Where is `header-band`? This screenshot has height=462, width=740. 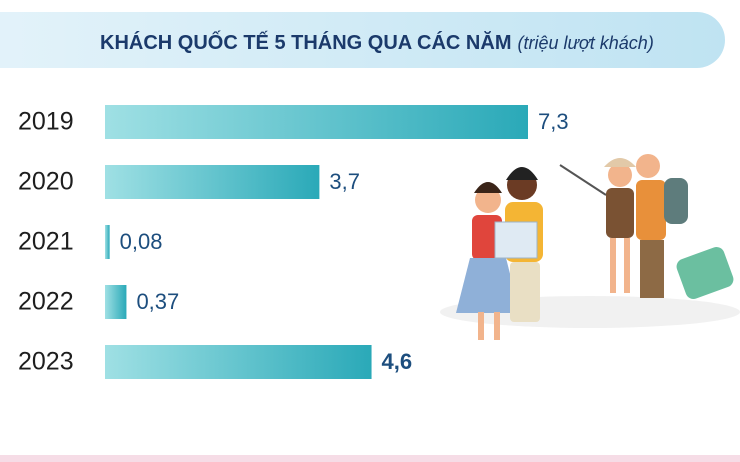 header-band is located at coordinates (362, 40).